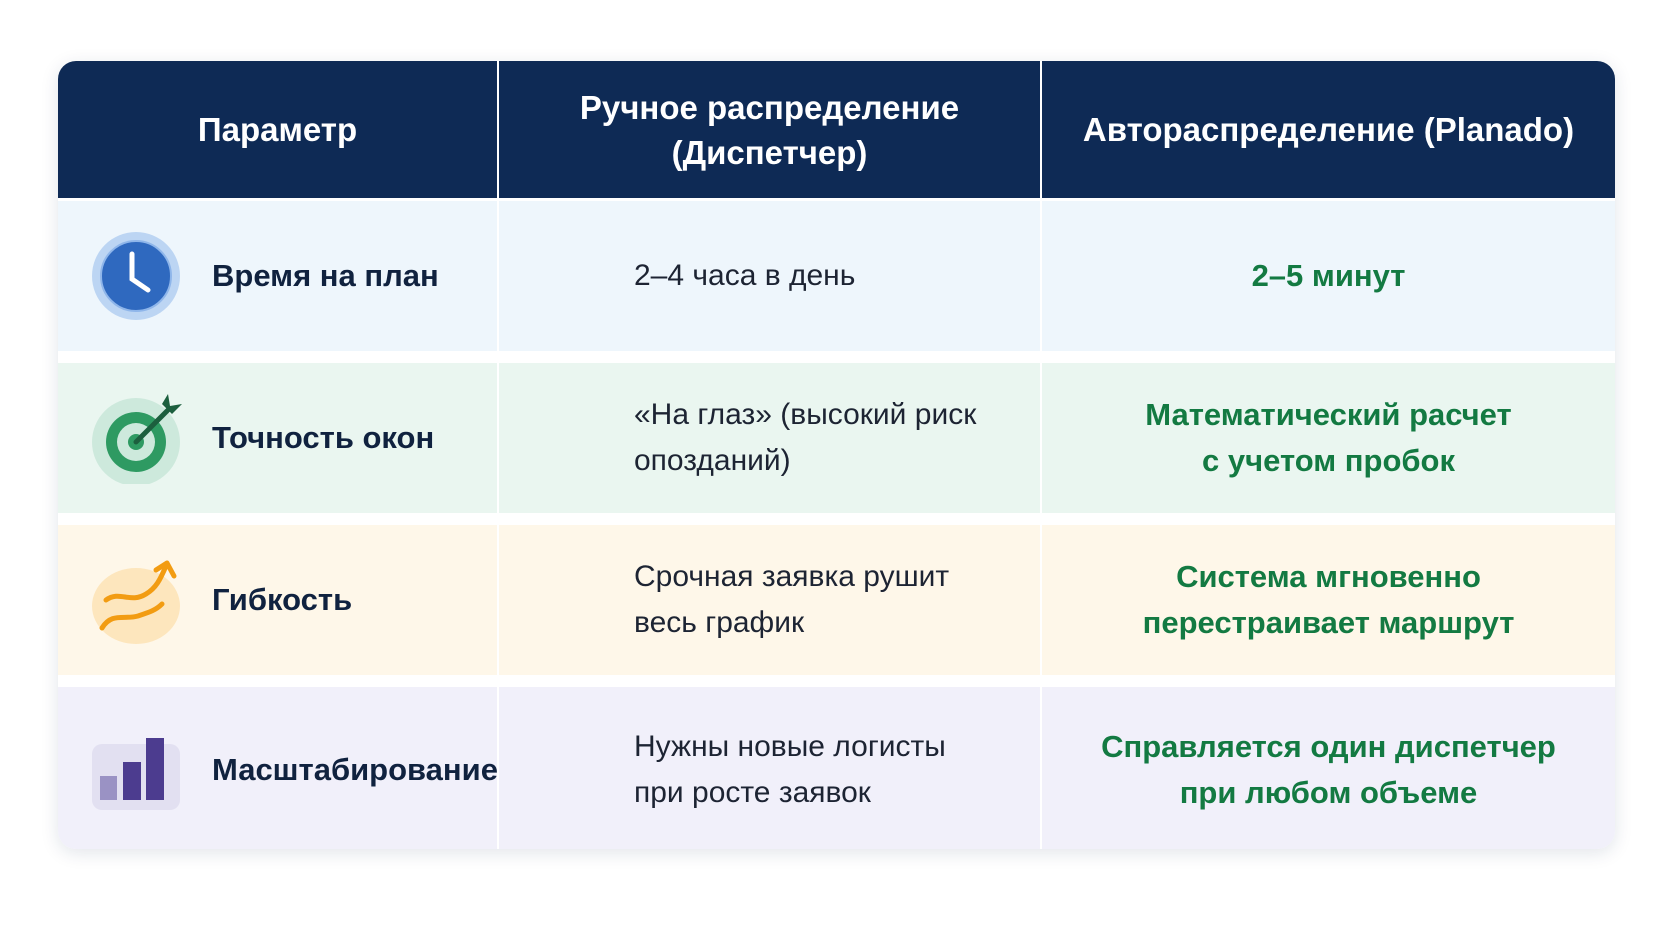 The height and width of the screenshot is (941, 1672). What do you see at coordinates (768, 276) in the screenshot?
I see `manual-value: 2–4 часа в день` at bounding box center [768, 276].